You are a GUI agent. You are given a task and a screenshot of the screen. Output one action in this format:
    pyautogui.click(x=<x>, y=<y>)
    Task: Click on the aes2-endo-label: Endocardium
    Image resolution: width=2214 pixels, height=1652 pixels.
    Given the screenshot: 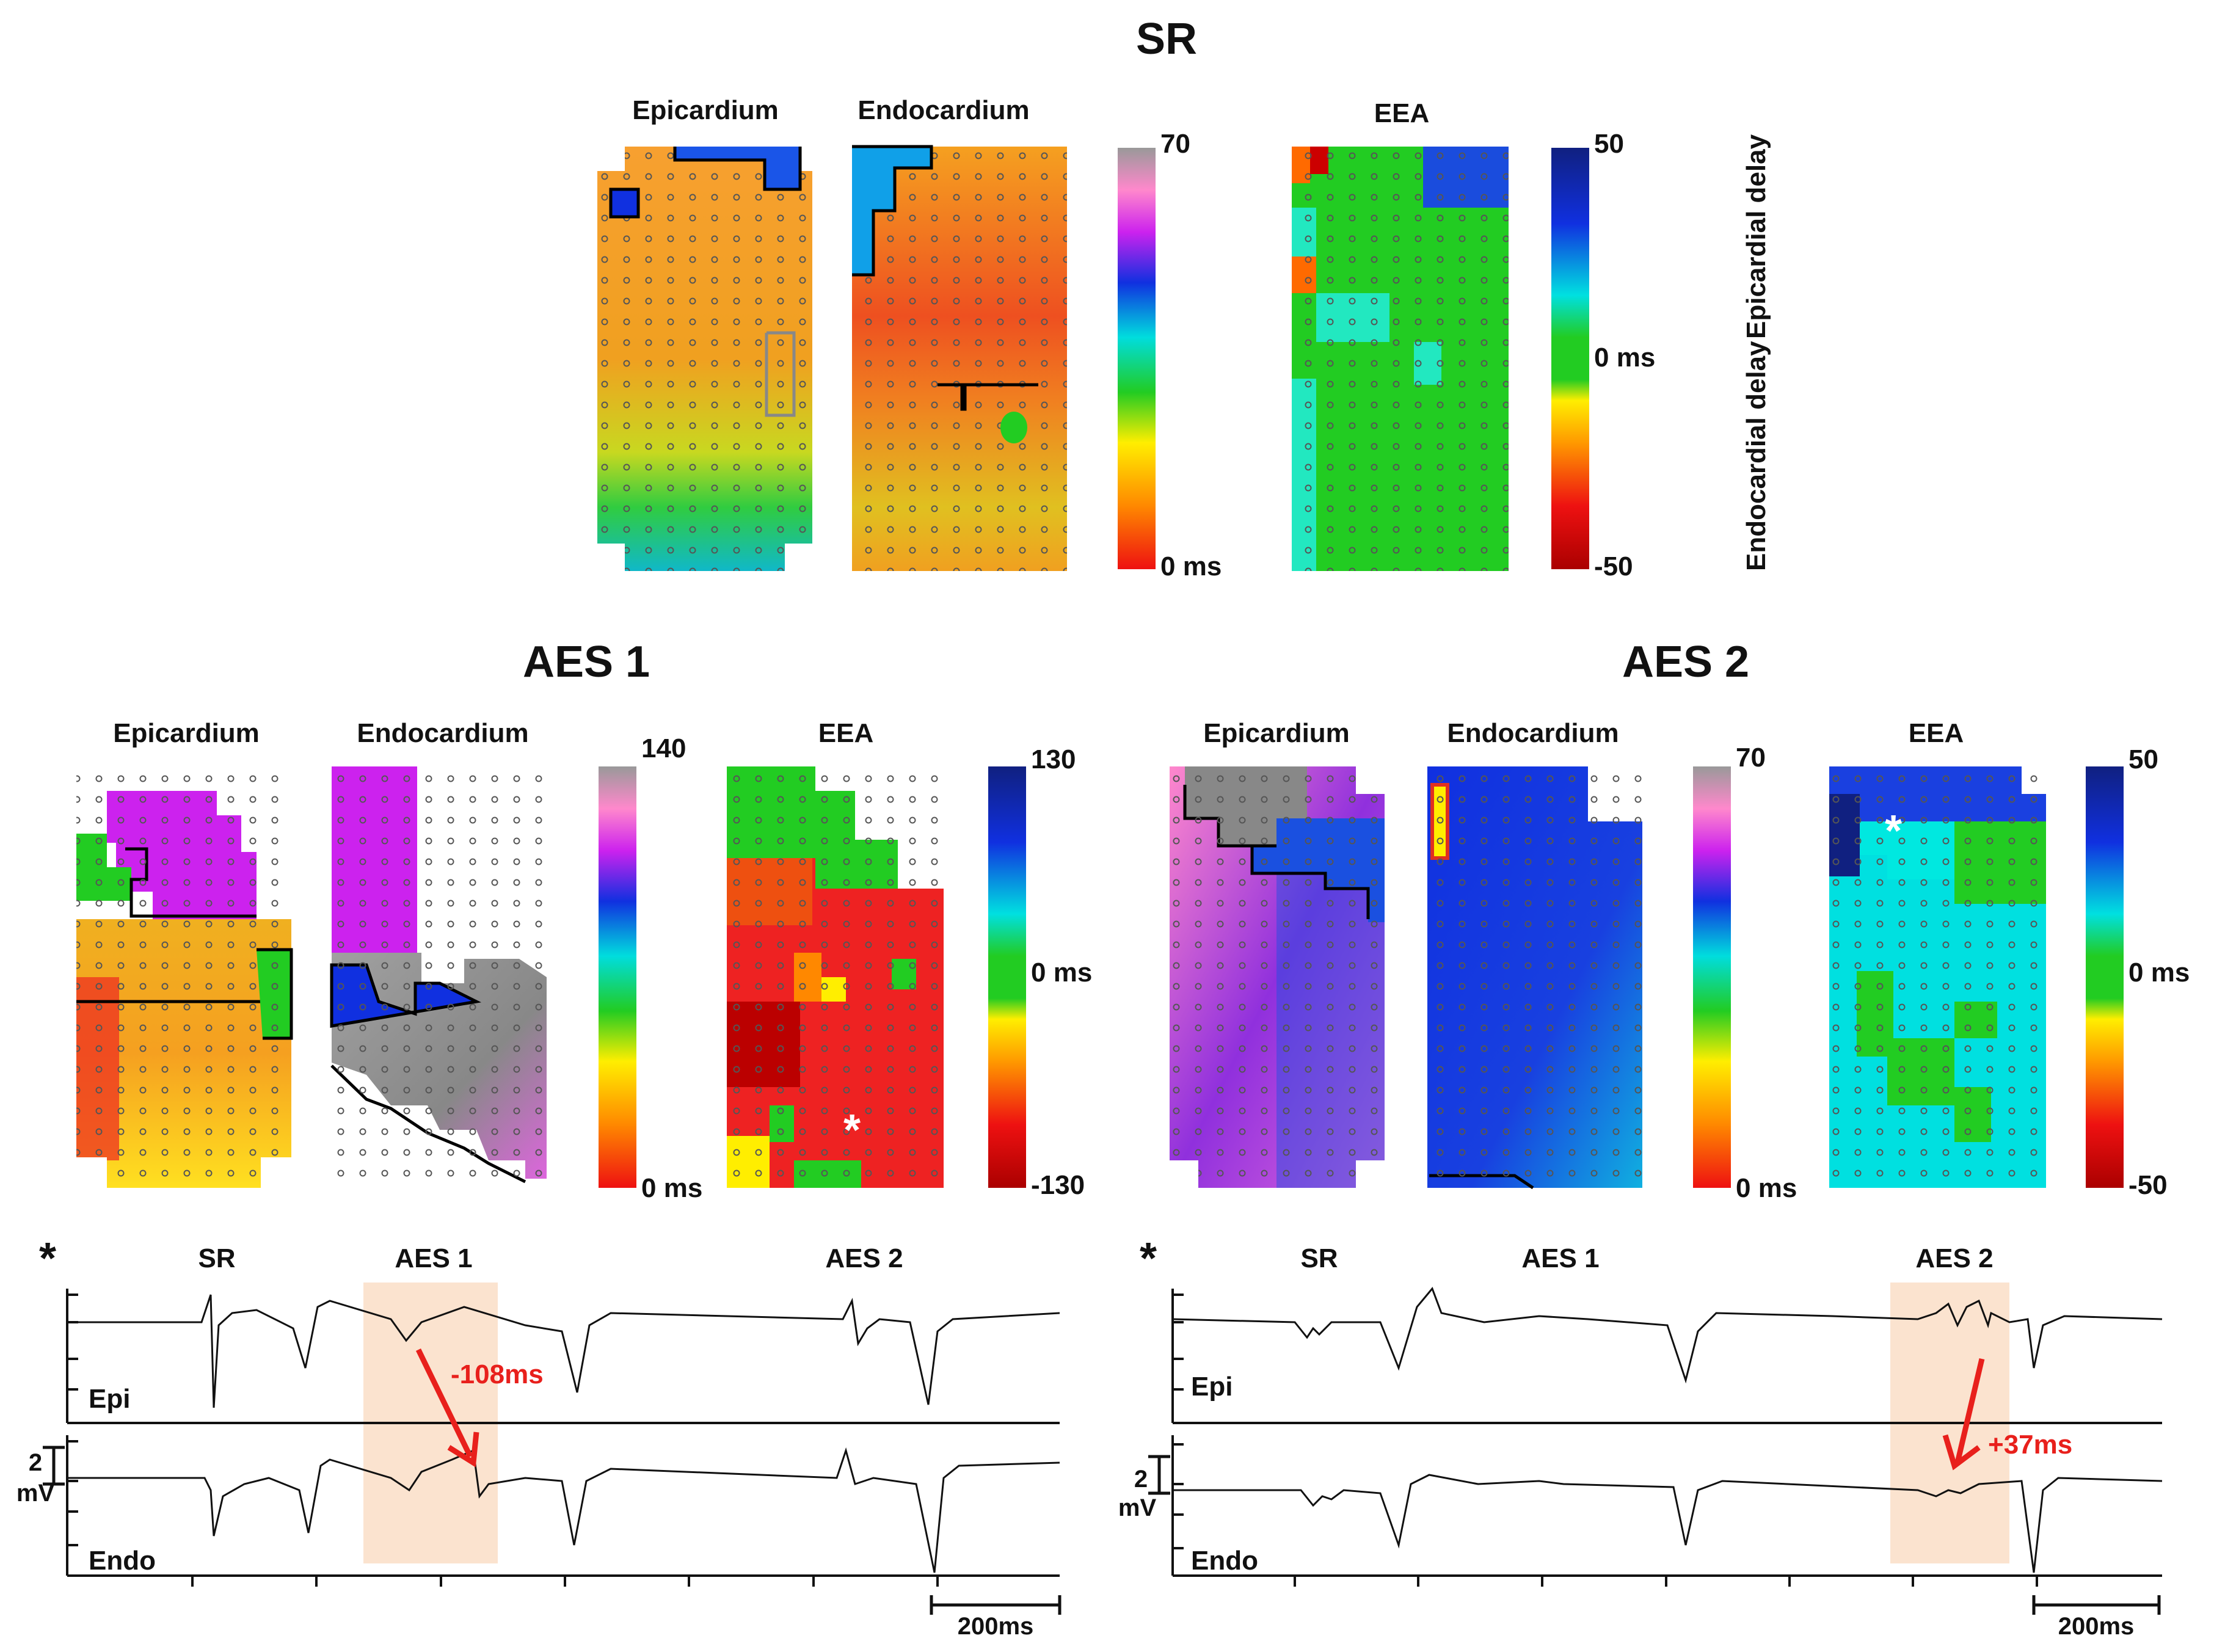 What is the action you would take?
    pyautogui.click(x=1533, y=733)
    